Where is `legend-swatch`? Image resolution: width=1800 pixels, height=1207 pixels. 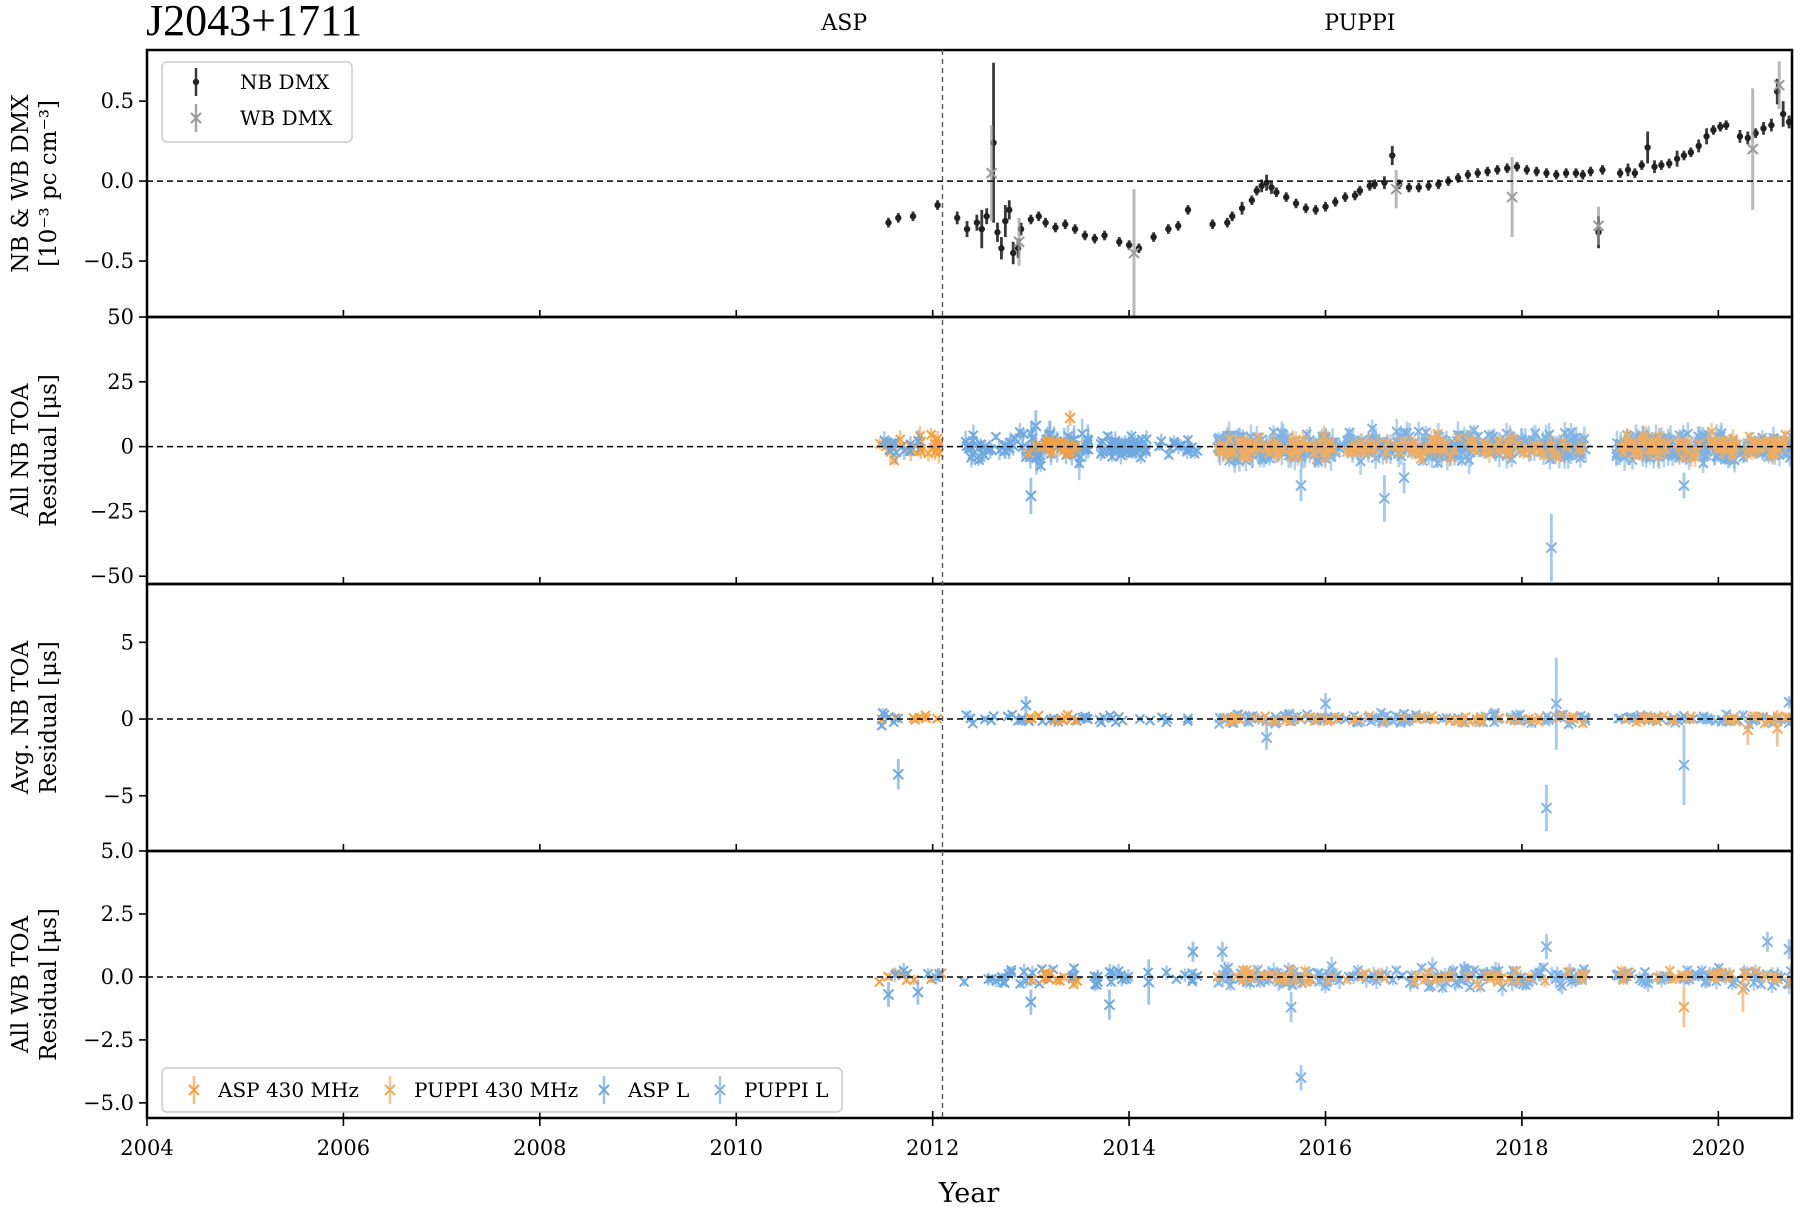 legend-swatch is located at coordinates (196, 118).